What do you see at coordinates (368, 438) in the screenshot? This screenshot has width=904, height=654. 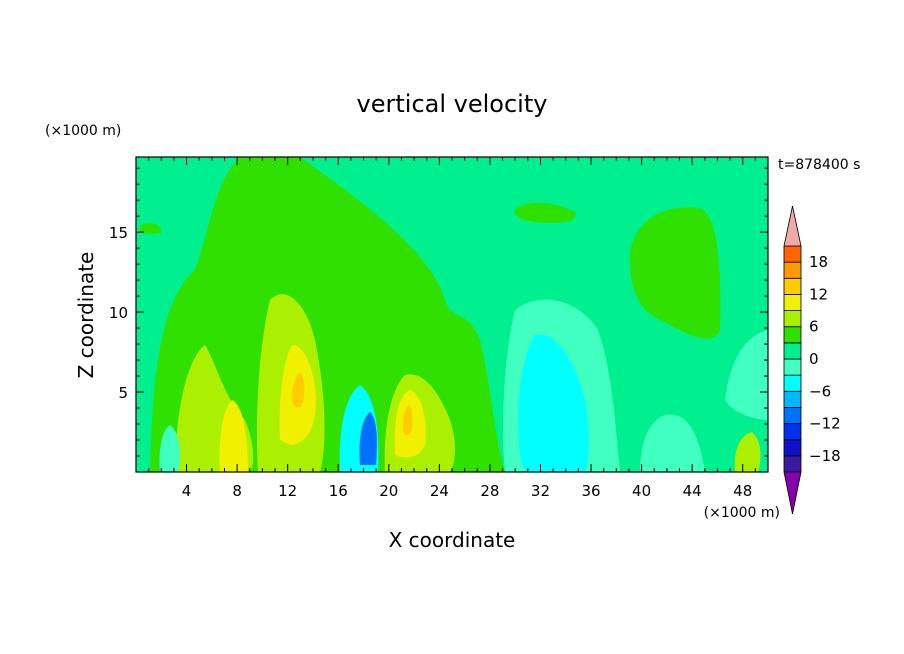 I see `contour-downdraft-column-core` at bounding box center [368, 438].